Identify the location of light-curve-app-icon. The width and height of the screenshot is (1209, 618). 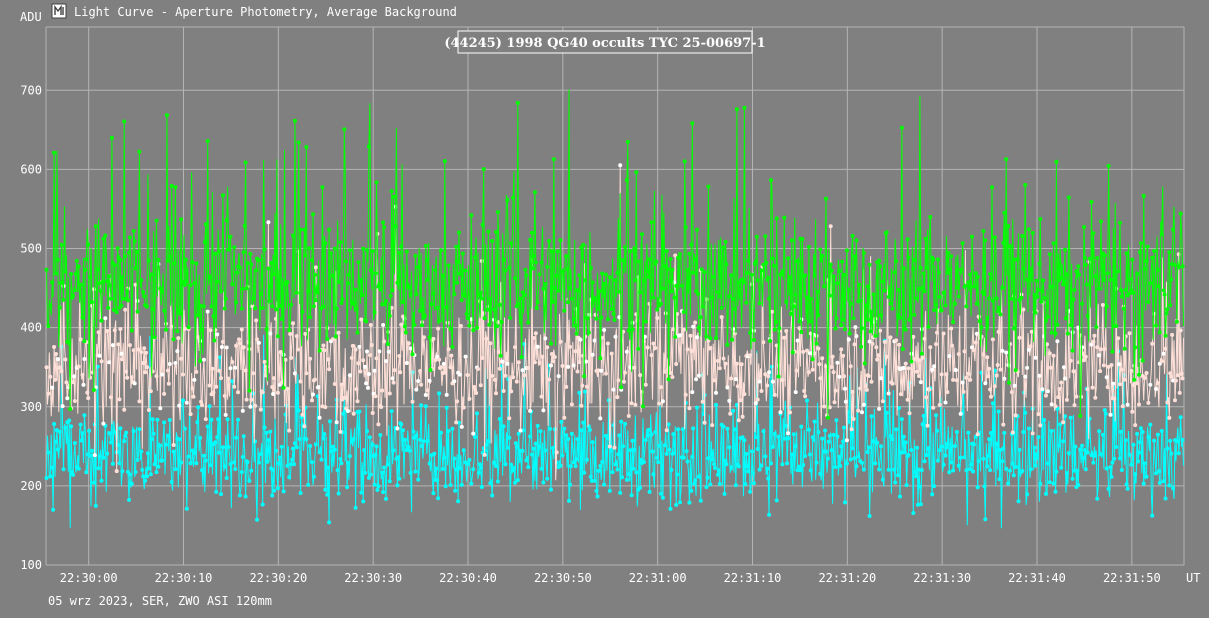
(59, 11).